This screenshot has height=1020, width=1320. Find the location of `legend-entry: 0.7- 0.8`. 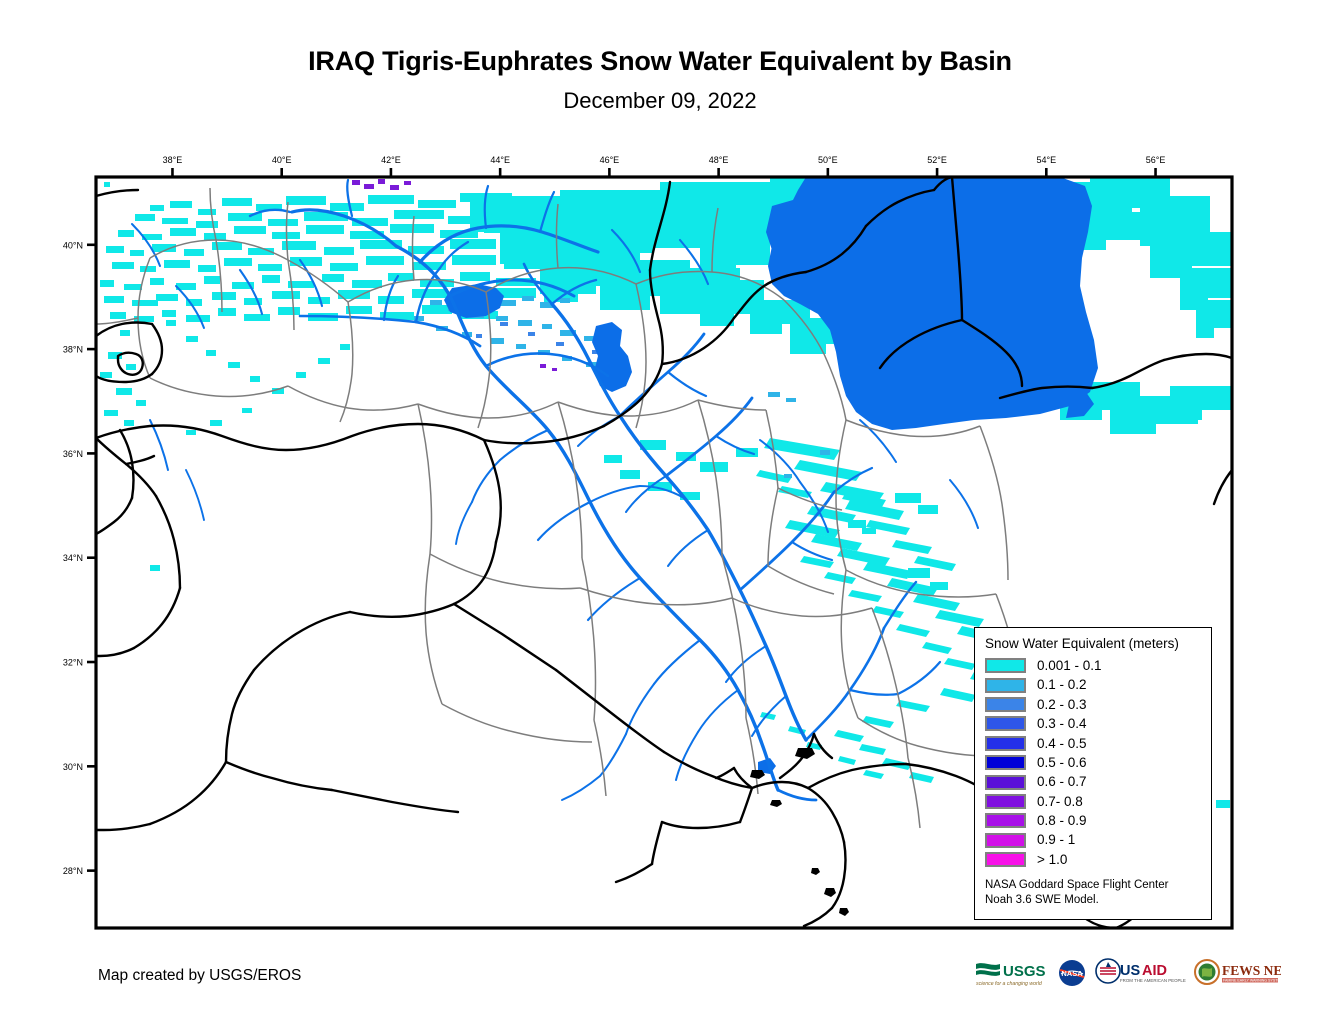

legend-entry: 0.7- 0.8 is located at coordinates (1097, 801).